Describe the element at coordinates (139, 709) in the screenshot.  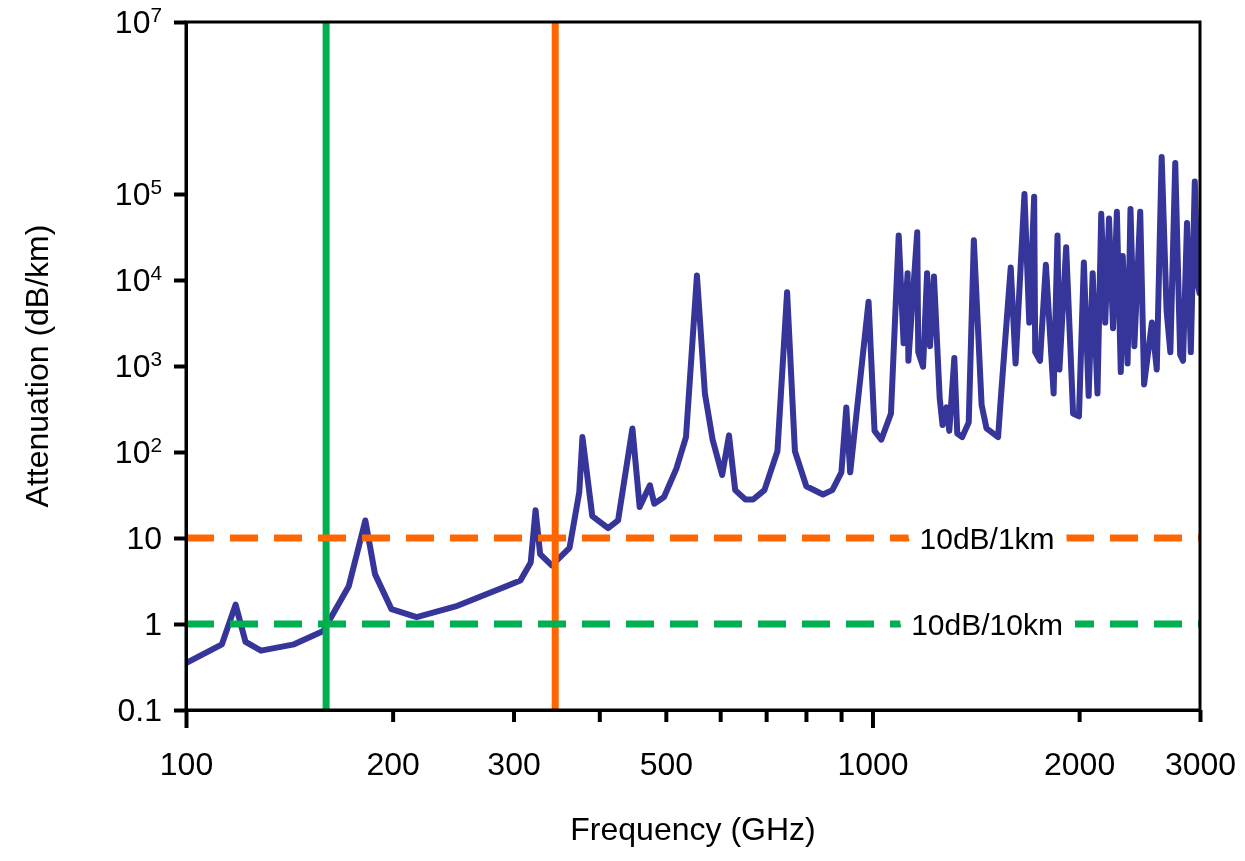
I see `y-tick-label: 0.1` at that location.